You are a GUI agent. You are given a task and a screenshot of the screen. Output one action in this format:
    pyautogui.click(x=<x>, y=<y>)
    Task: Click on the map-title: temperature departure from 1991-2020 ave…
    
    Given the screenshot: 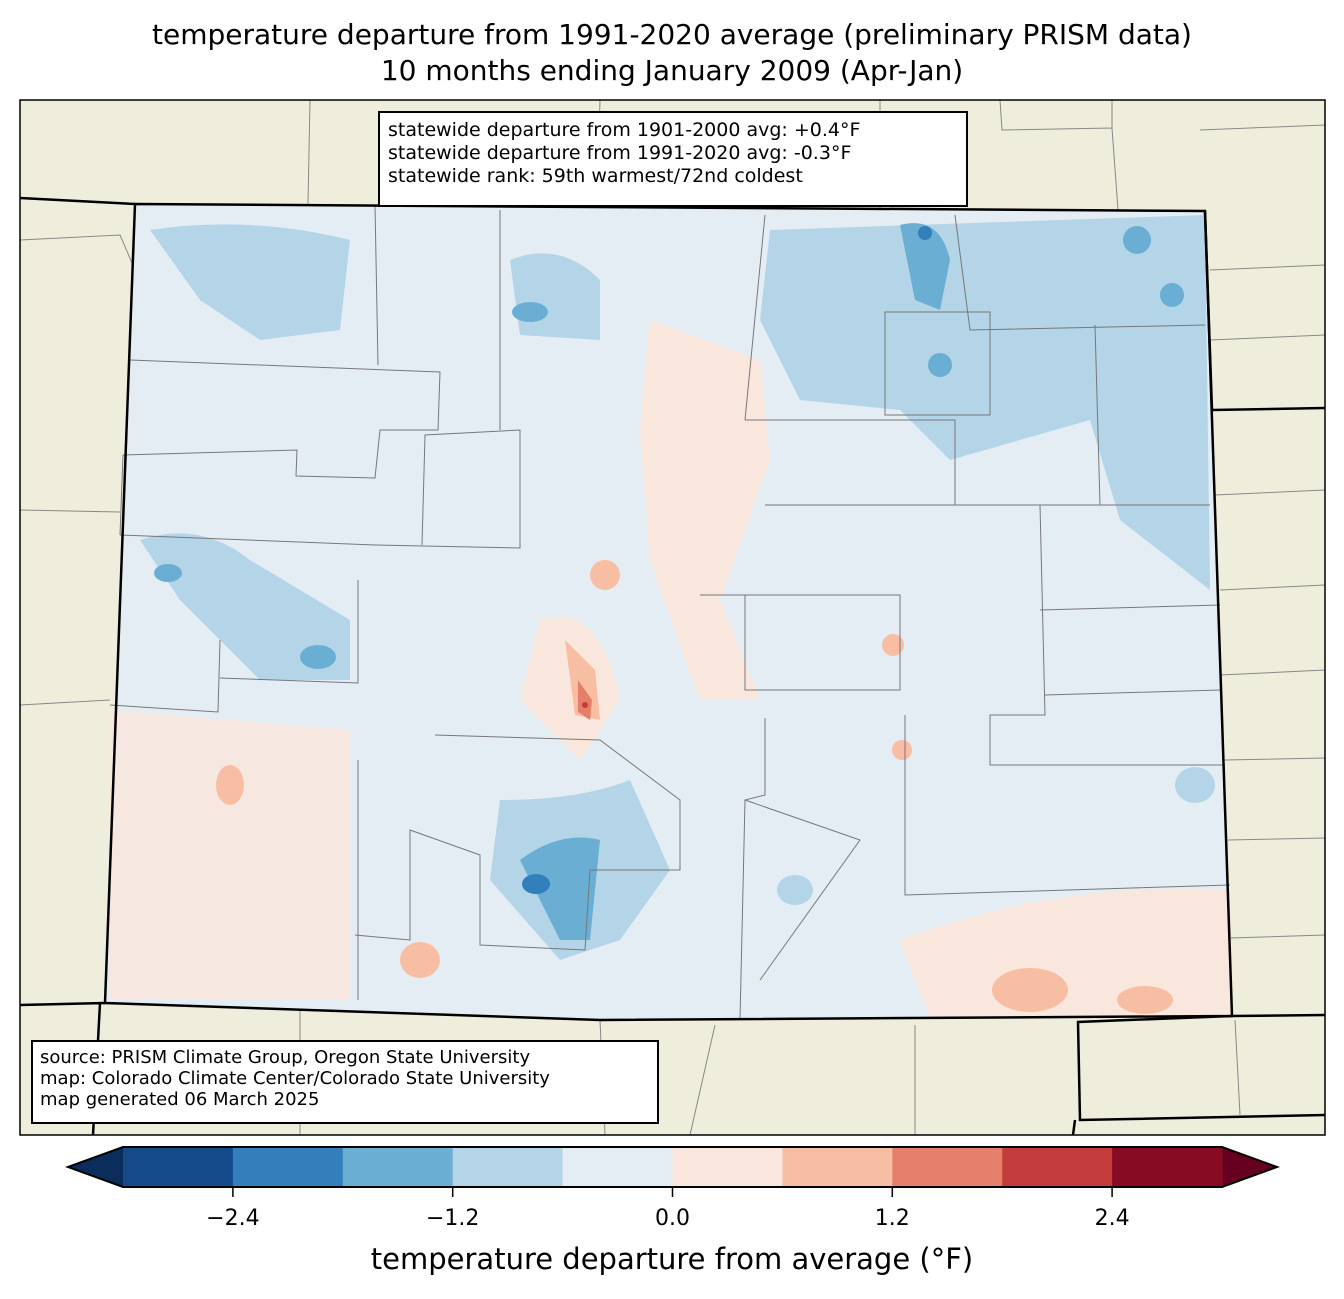 What is the action you would take?
    pyautogui.click(x=672, y=34)
    